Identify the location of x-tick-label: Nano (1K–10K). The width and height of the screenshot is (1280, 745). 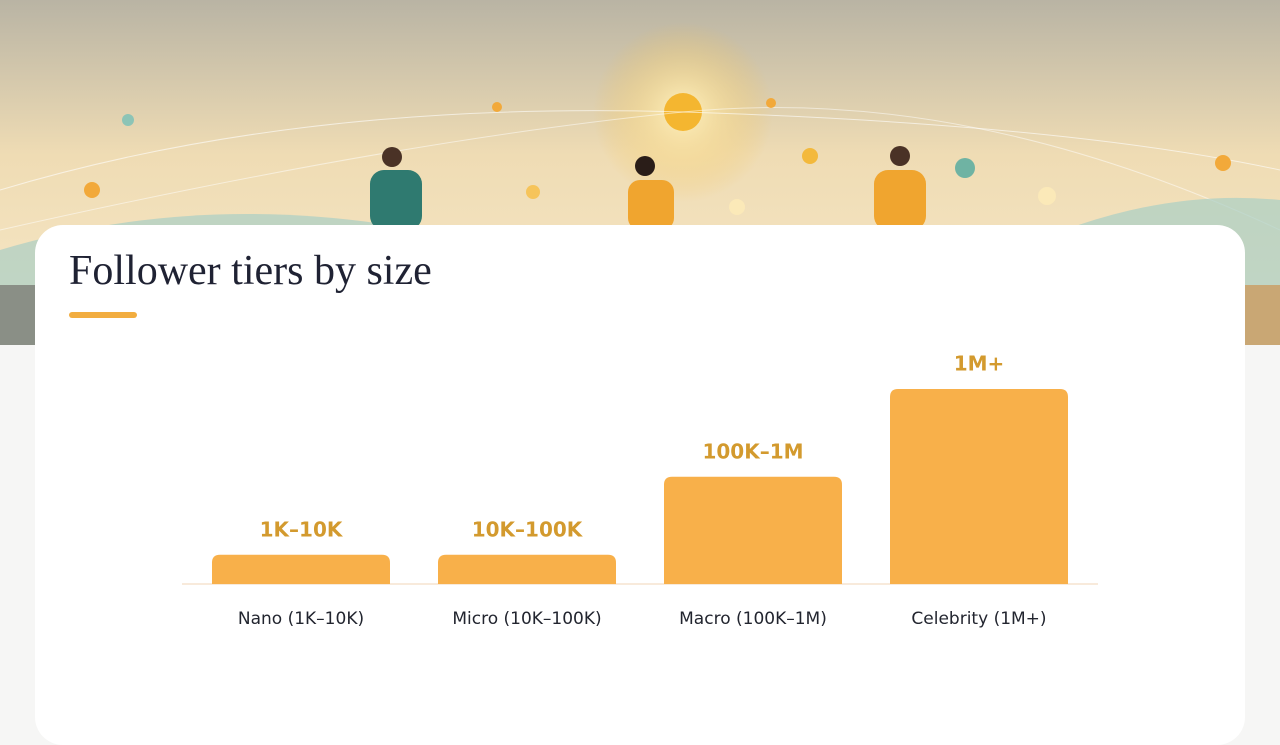
(301, 619).